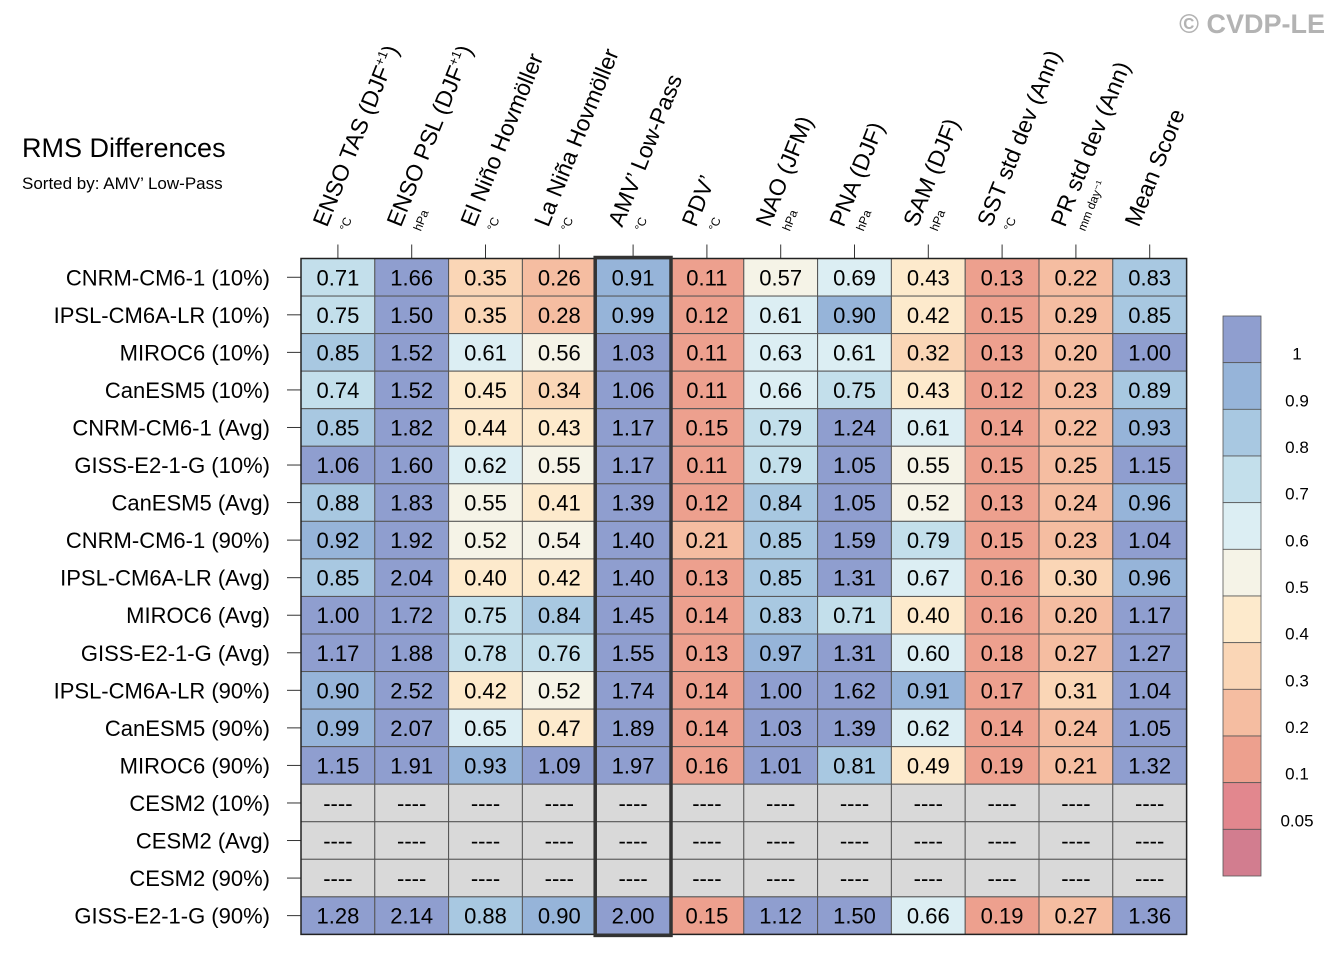 Image resolution: width=1337 pixels, height=954 pixels. I want to click on cell-value-label: 1.24, so click(854, 427).